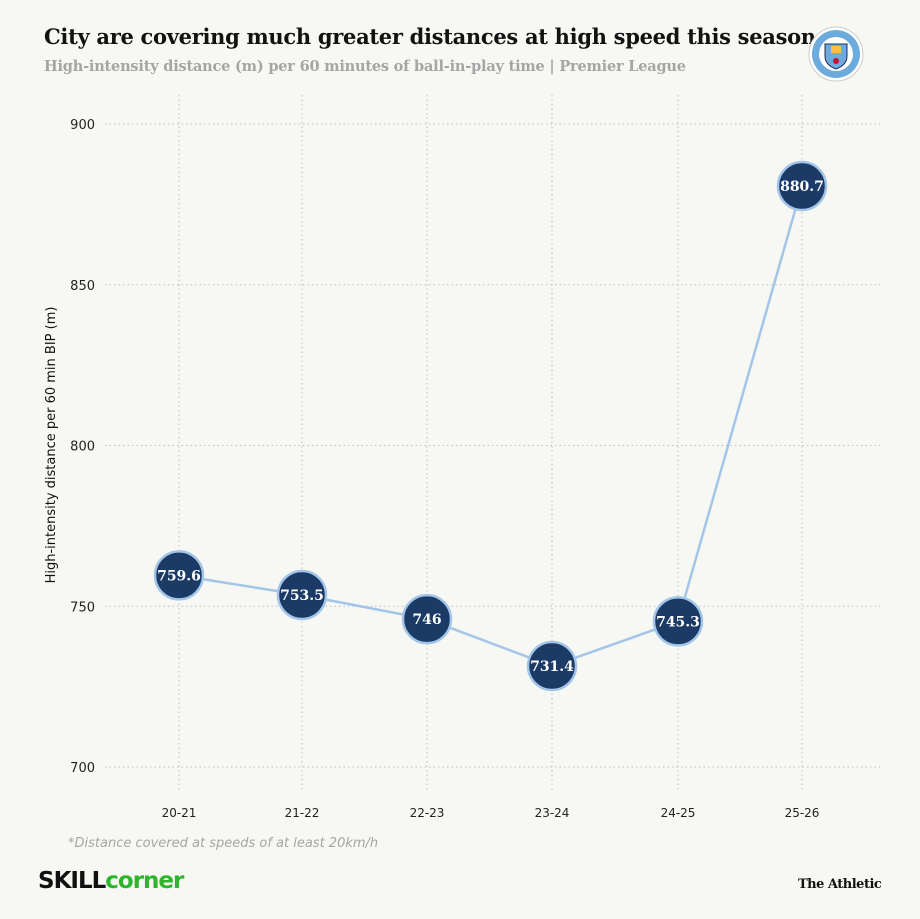  Describe the element at coordinates (82, 125) in the screenshot. I see `y-tick-label: 900` at that location.